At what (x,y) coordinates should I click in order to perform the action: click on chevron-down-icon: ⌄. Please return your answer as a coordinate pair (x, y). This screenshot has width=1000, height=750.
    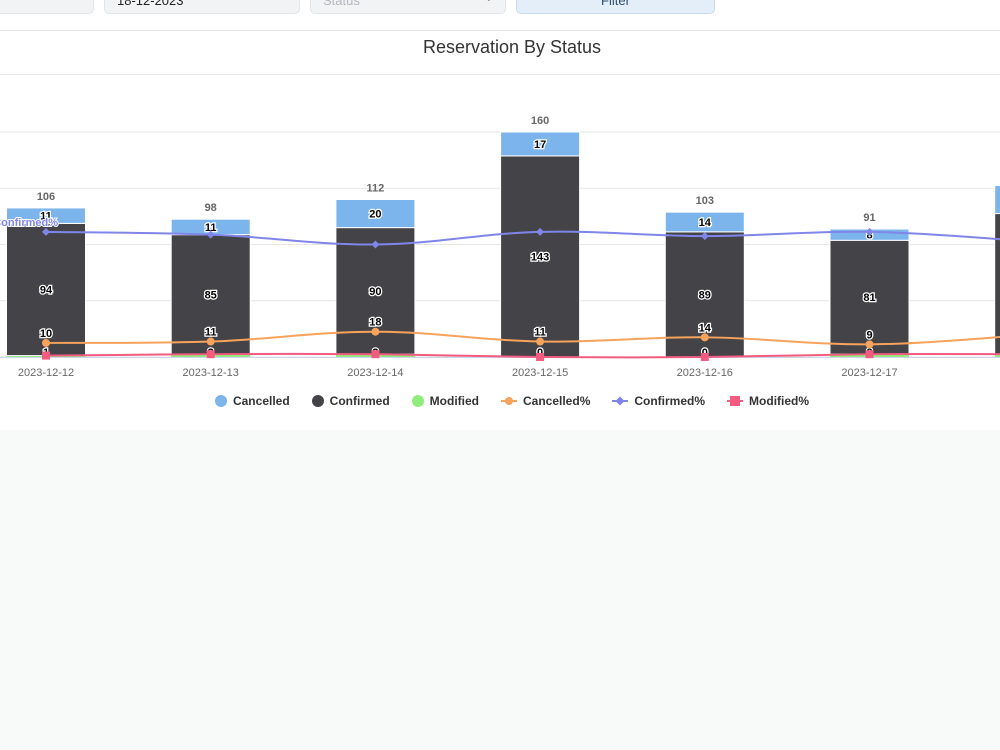
    Looking at the image, I should click on (489, 4).